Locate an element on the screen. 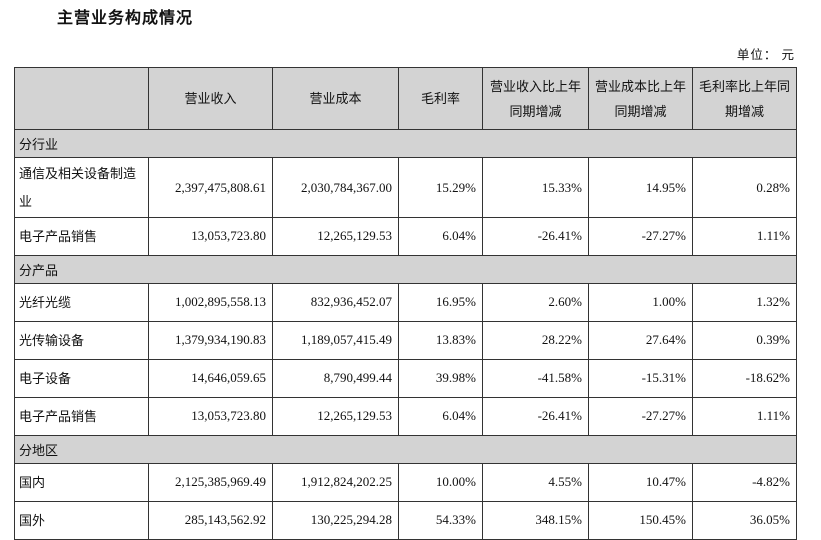 This screenshot has height=540, width=821. column-header: 营业成本 is located at coordinates (335, 99).